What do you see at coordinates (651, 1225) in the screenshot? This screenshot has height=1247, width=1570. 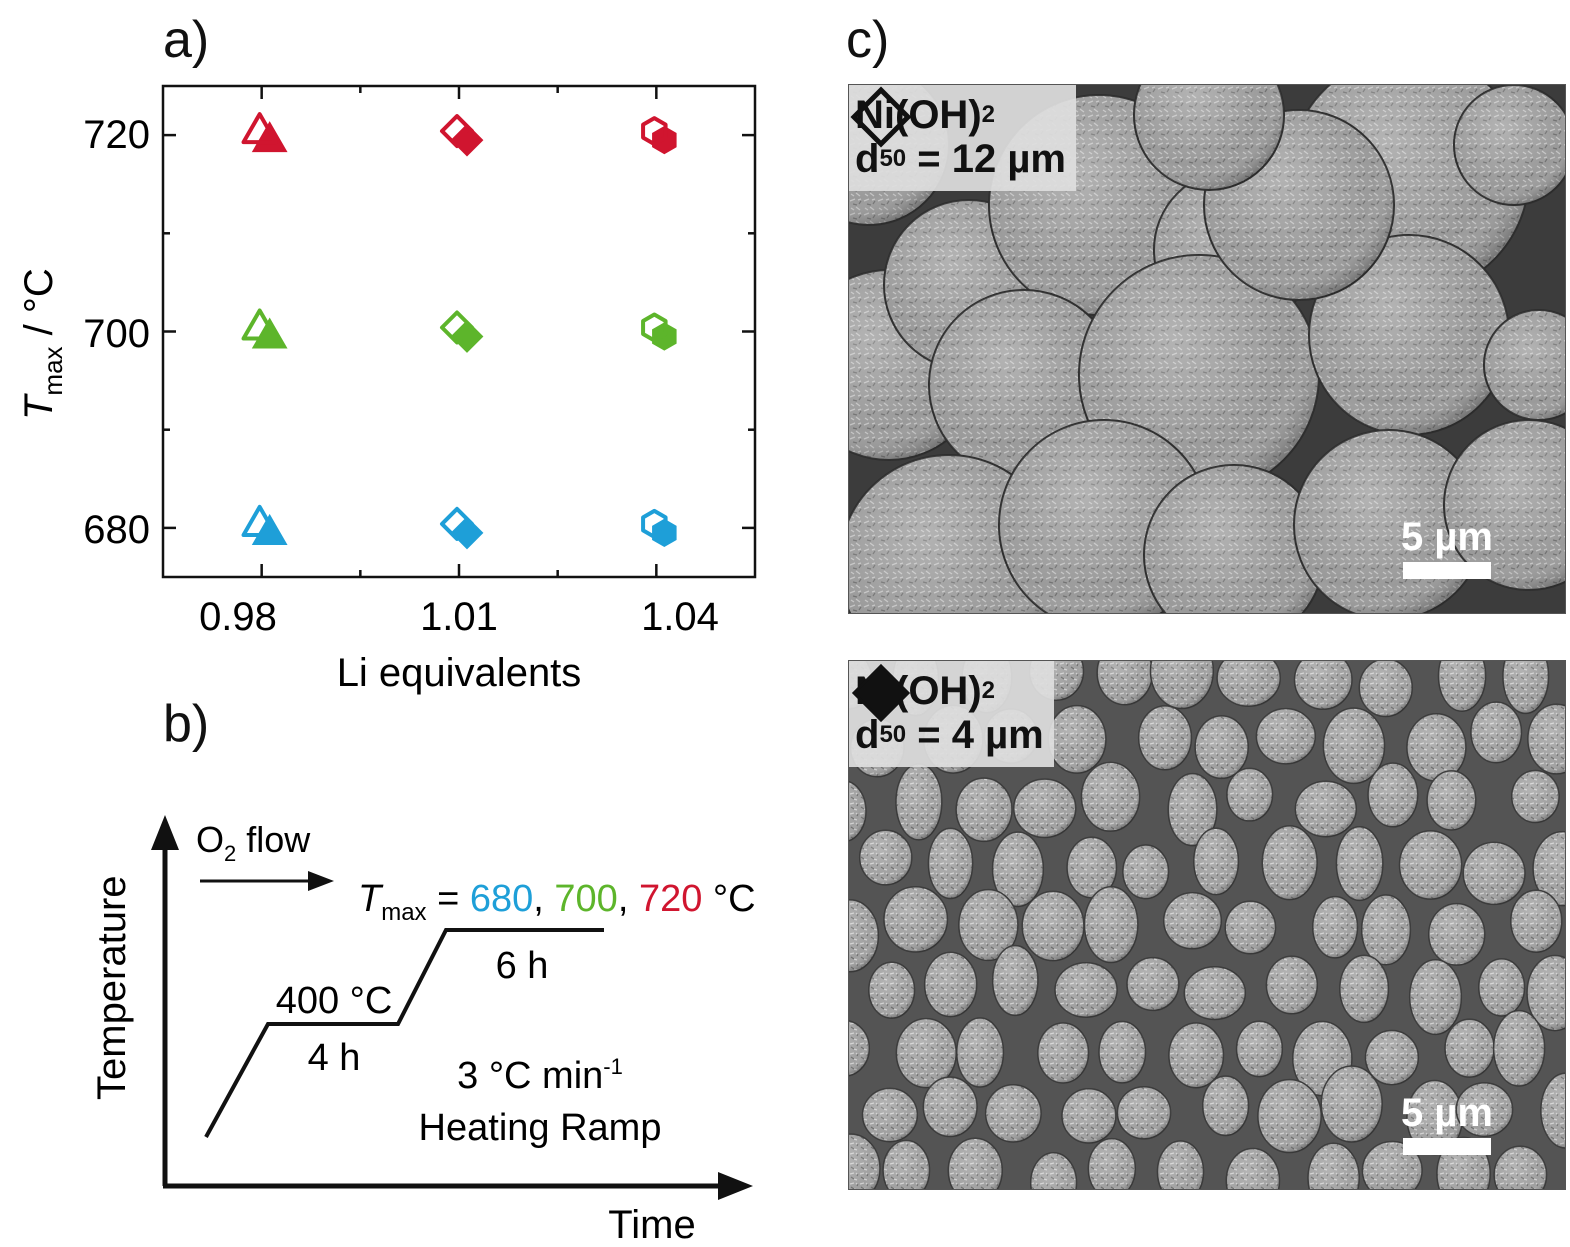 I see `time-axis-label: Time` at bounding box center [651, 1225].